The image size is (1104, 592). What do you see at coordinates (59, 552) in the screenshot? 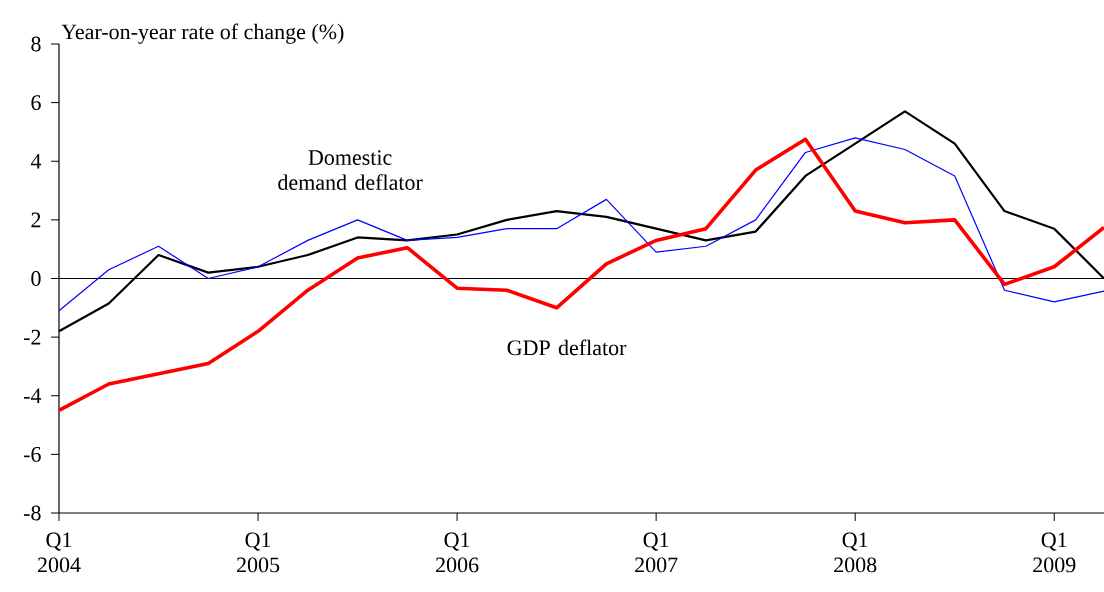
I see `x-tick-label: Q1 2004` at bounding box center [59, 552].